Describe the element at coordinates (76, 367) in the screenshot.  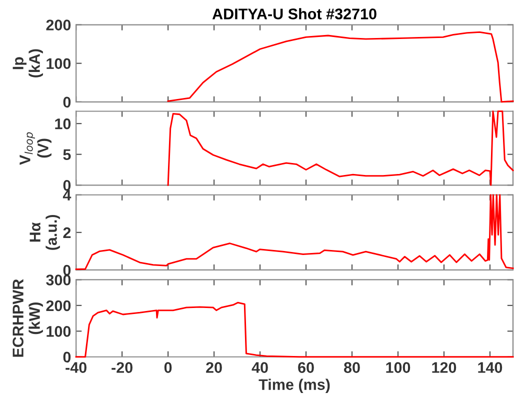
I see `x-tick-label: -40` at that location.